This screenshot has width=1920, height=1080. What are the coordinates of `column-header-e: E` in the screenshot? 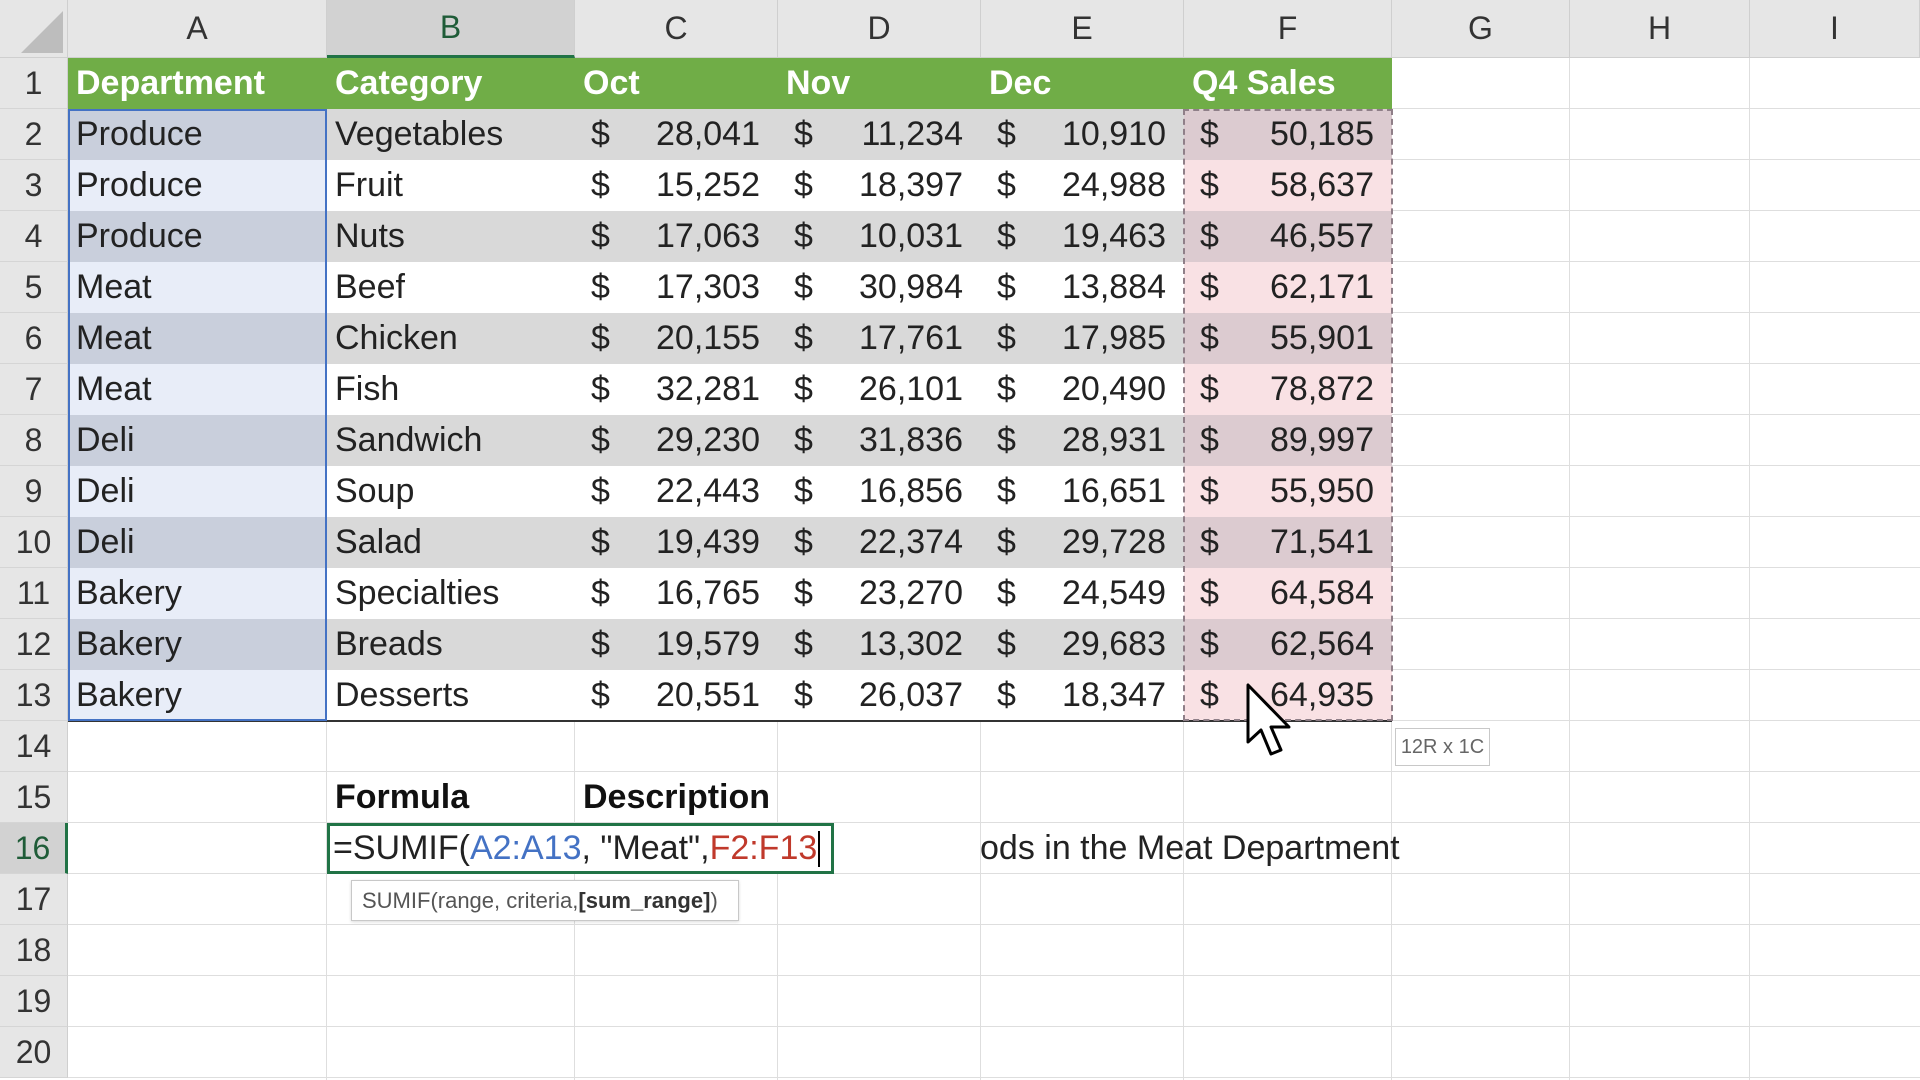 It's located at (1082, 29).